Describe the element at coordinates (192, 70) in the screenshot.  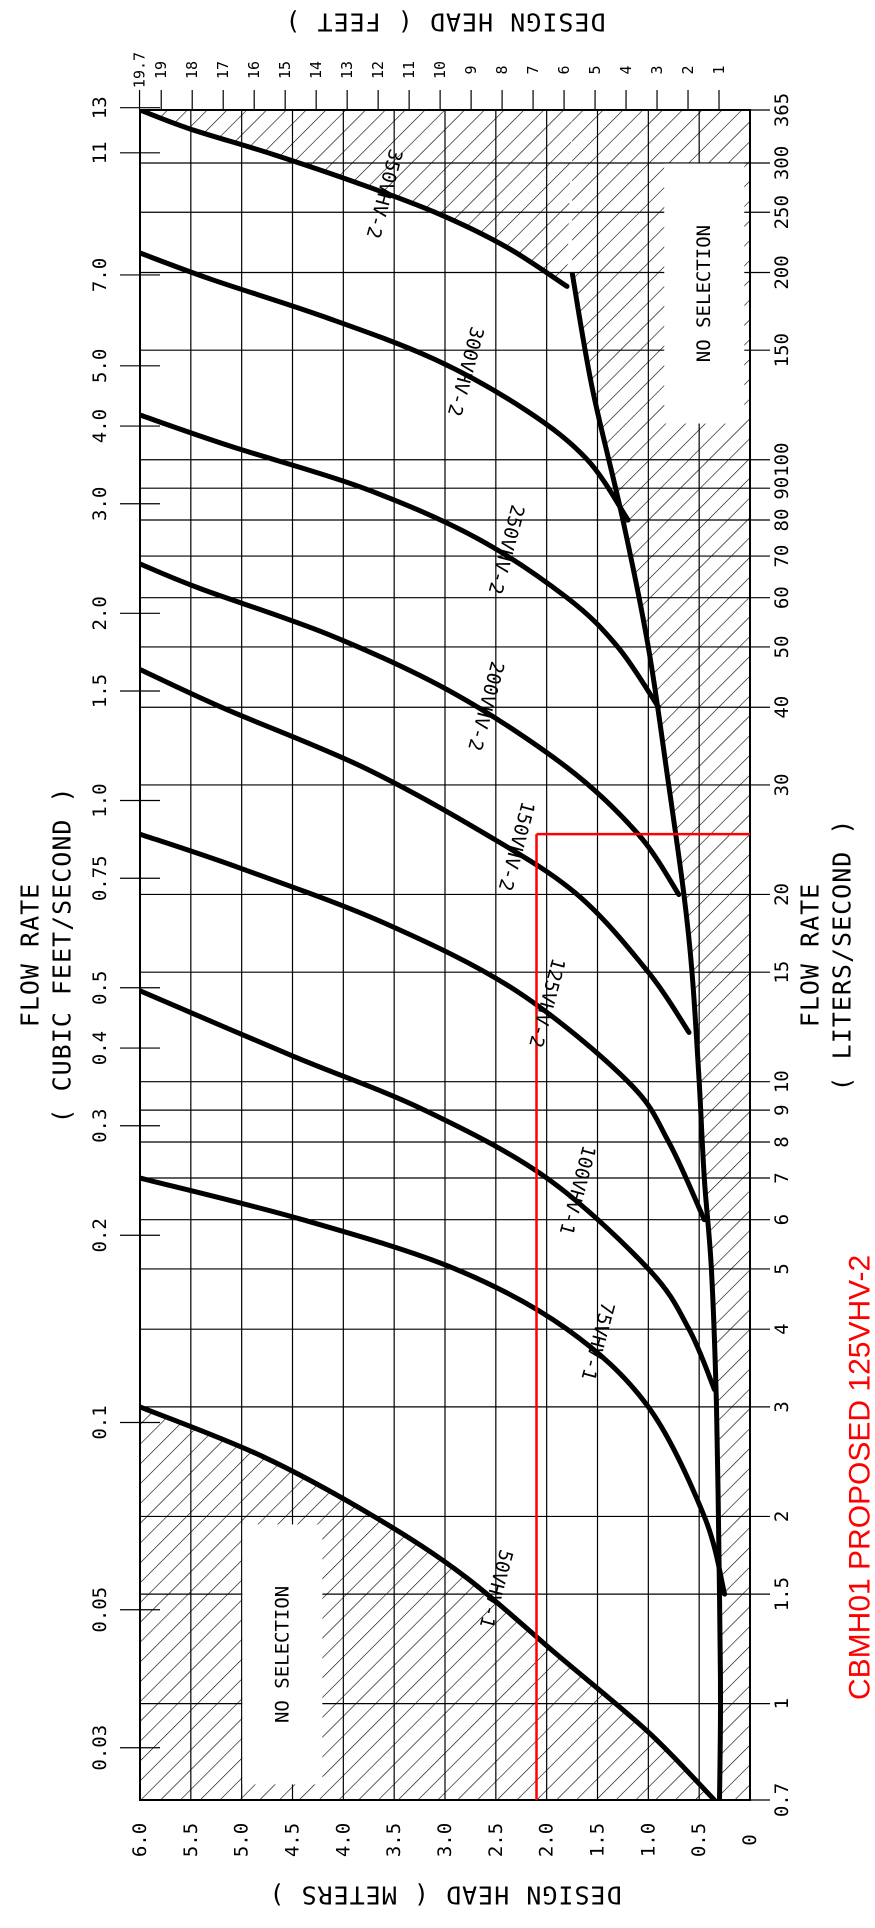
I see `tick-label-feet: 18` at that location.